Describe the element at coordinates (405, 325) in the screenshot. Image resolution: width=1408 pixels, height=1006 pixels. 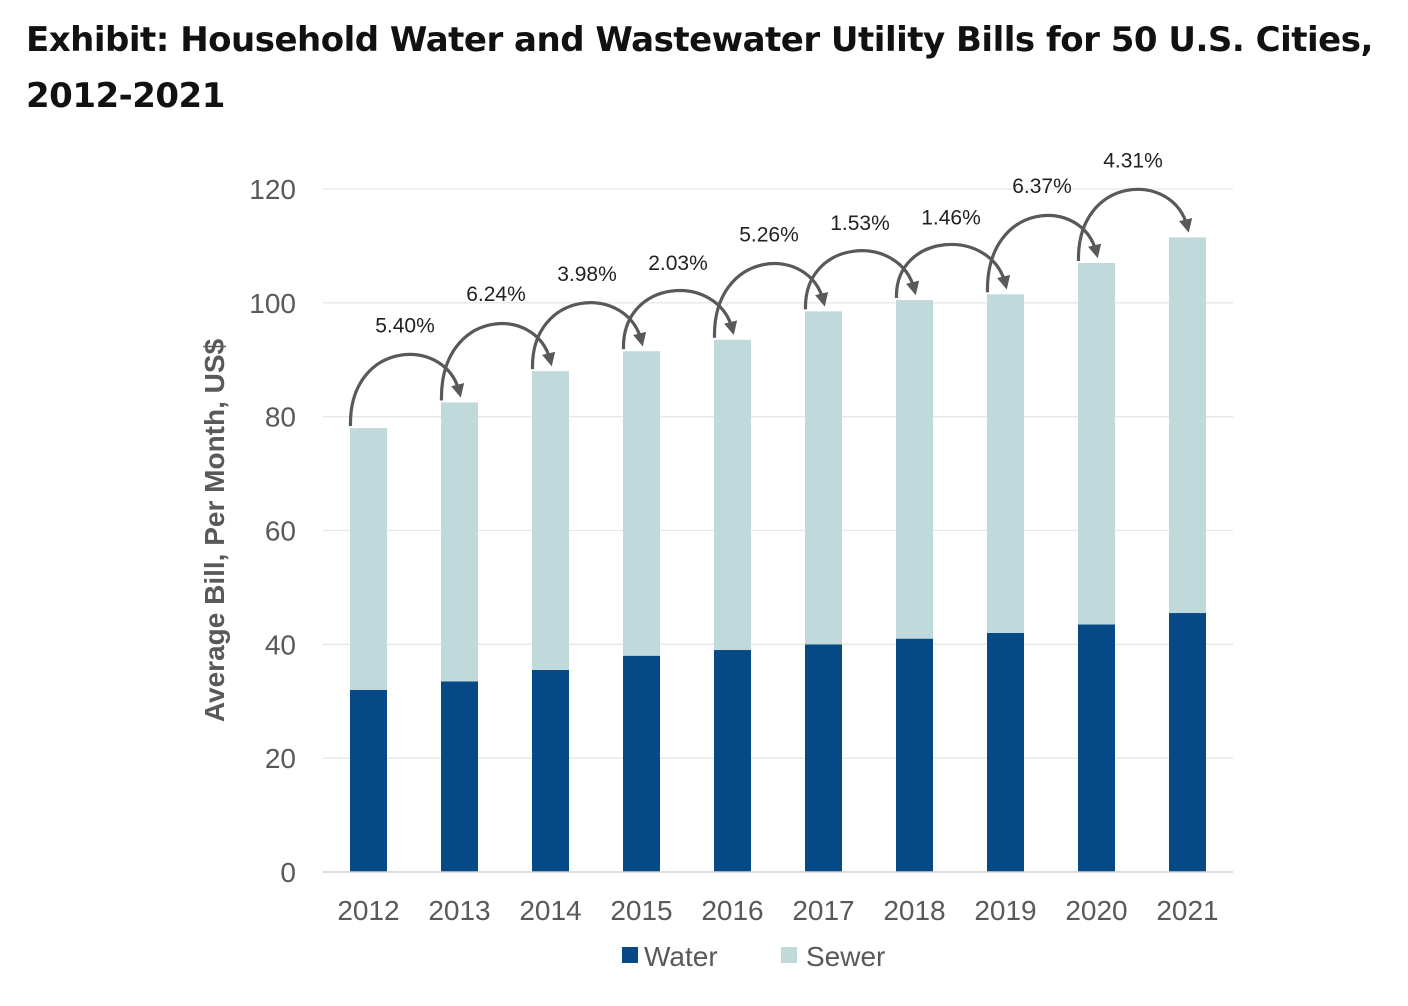
I see `growth-label: 5.40%` at that location.